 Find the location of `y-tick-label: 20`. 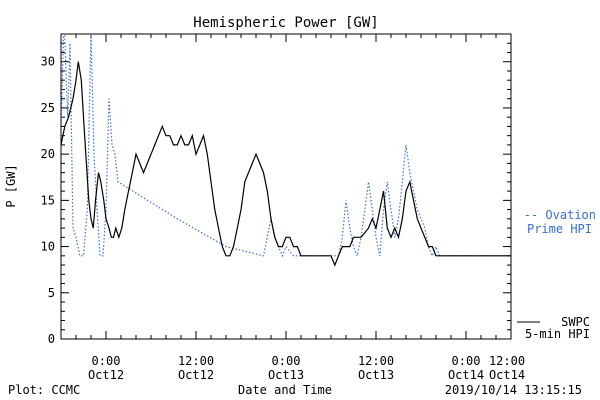

y-tick-label: 20 is located at coordinates (48, 154).